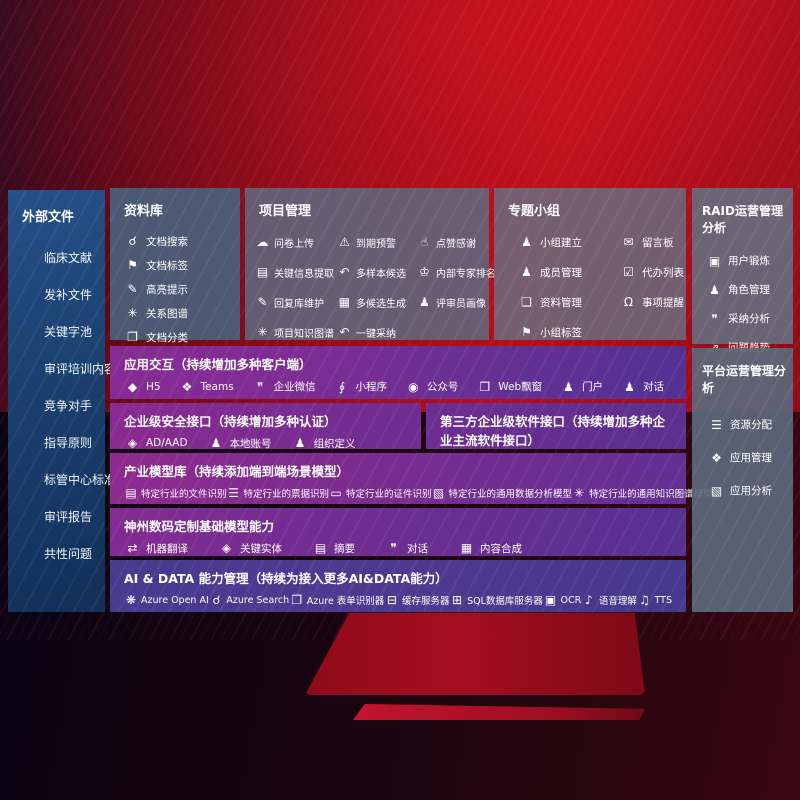 The image size is (800, 800). I want to click on item-highlight-tips: ✎ 高亮提示, so click(182, 289).